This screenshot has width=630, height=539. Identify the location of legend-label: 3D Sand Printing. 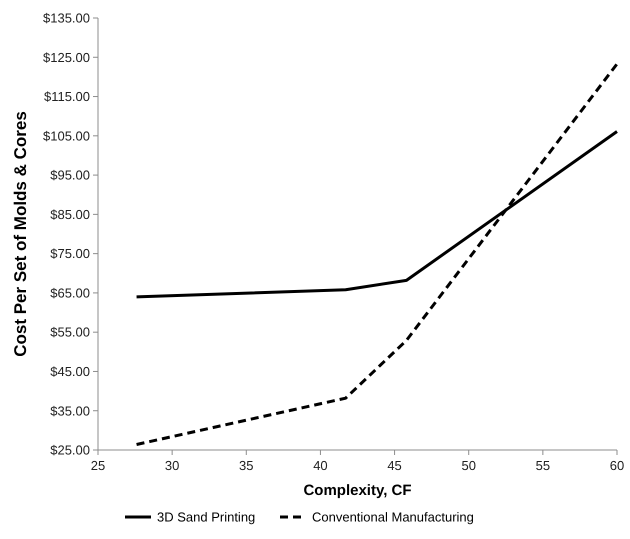
(206, 517).